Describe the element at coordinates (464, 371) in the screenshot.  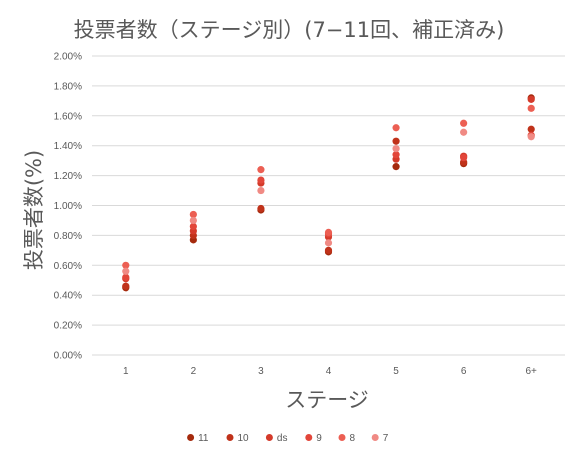
I see `x-tick-label: 6` at that location.